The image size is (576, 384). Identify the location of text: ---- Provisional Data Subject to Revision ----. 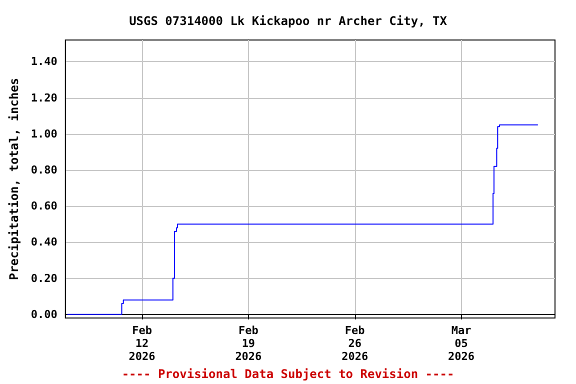
(288, 374).